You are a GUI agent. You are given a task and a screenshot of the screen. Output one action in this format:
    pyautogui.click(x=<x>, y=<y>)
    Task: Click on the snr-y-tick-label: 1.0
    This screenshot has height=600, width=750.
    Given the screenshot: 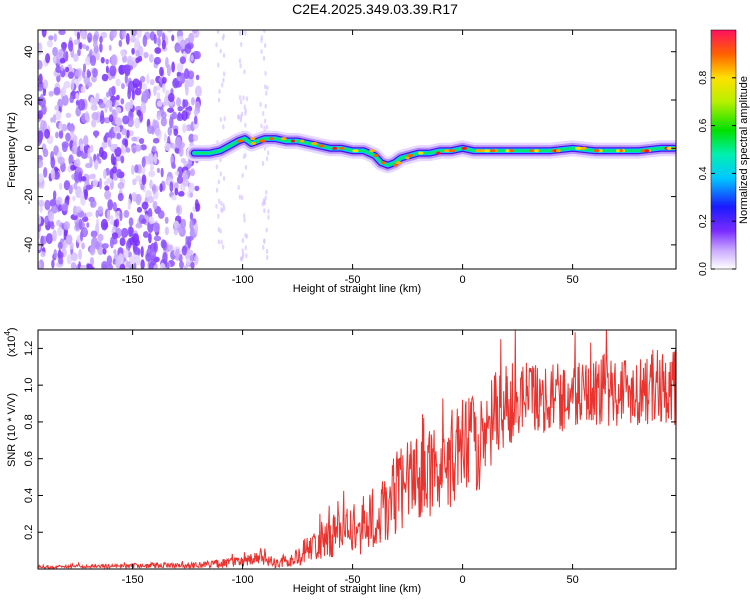 What is the action you would take?
    pyautogui.click(x=29, y=385)
    